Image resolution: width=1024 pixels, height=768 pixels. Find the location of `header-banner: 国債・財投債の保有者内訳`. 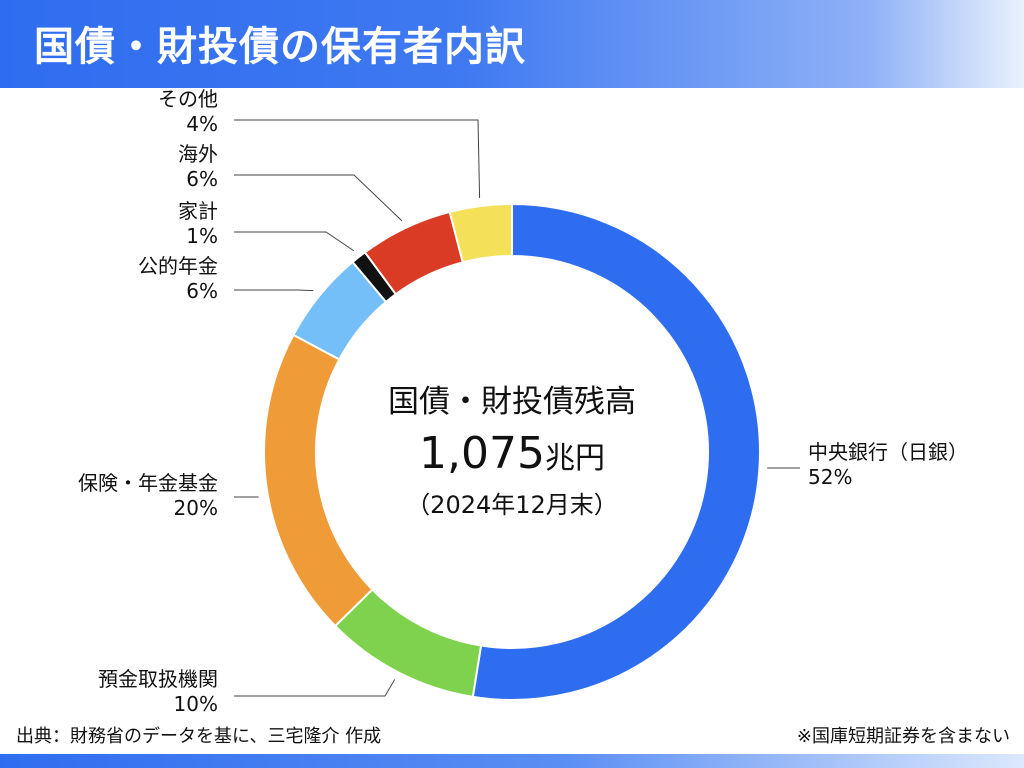

header-banner: 国債・財投債の保有者内訳 is located at coordinates (512, 44).